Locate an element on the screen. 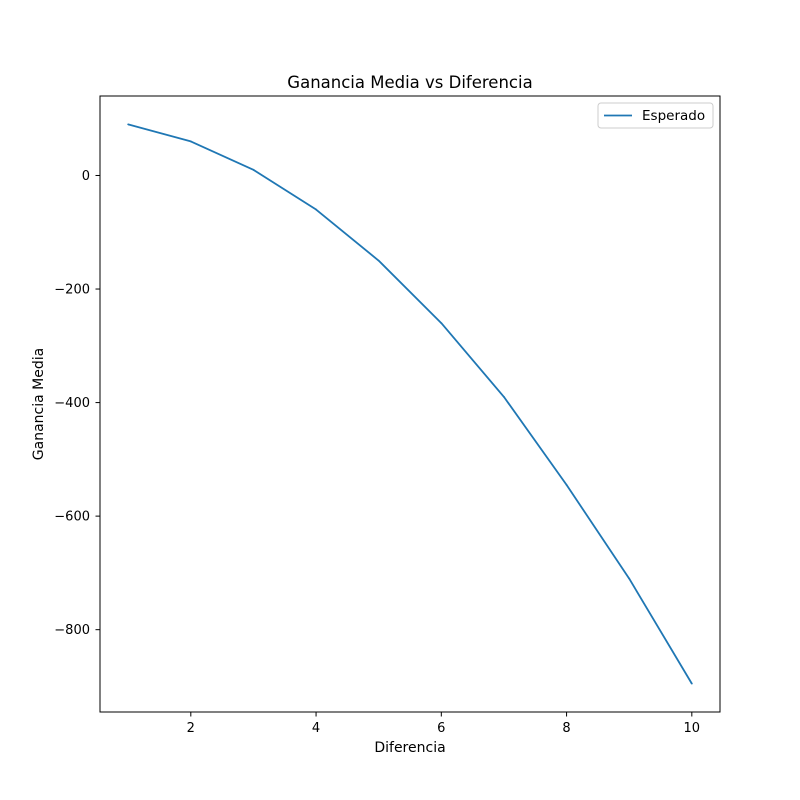 This screenshot has height=800, width=800. legend: Esperado is located at coordinates (655, 115).